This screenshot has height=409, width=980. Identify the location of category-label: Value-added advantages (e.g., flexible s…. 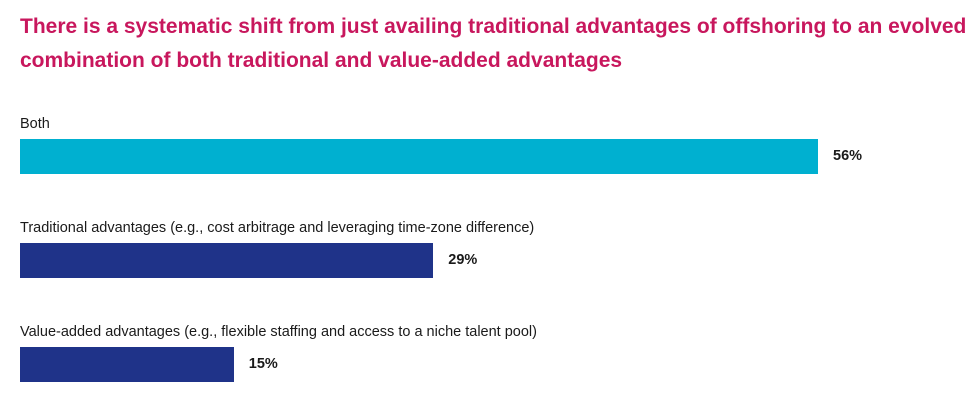
(278, 332).